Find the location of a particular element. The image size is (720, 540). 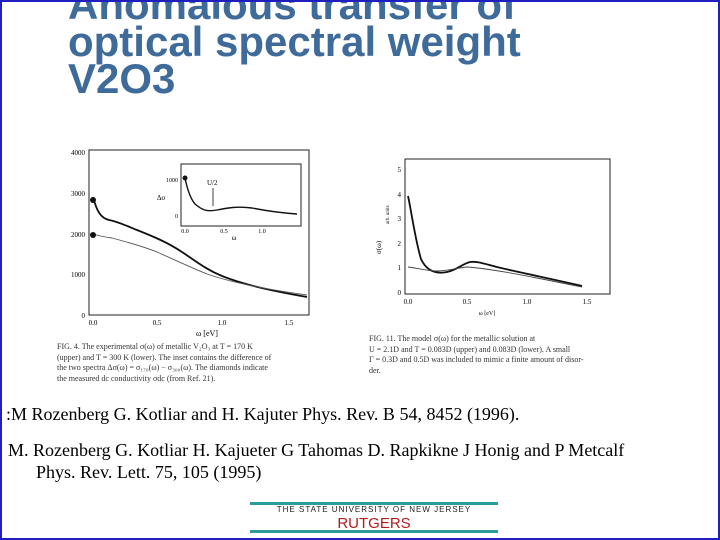

left-xtick: 1.5 is located at coordinates (289, 323).